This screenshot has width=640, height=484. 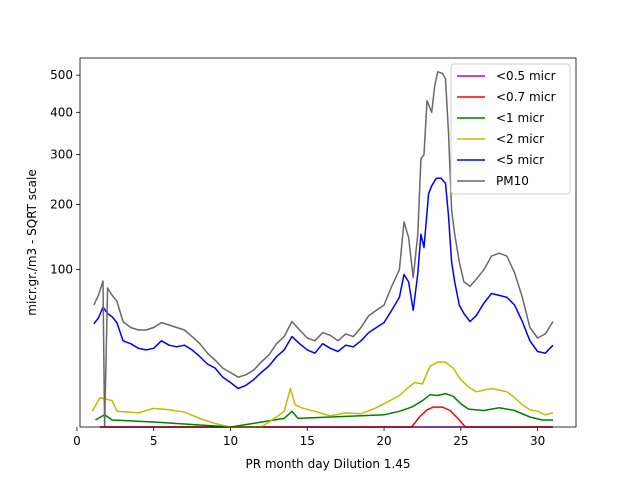 What do you see at coordinates (61, 270) in the screenshot?
I see `y-tick-label: 100` at bounding box center [61, 270].